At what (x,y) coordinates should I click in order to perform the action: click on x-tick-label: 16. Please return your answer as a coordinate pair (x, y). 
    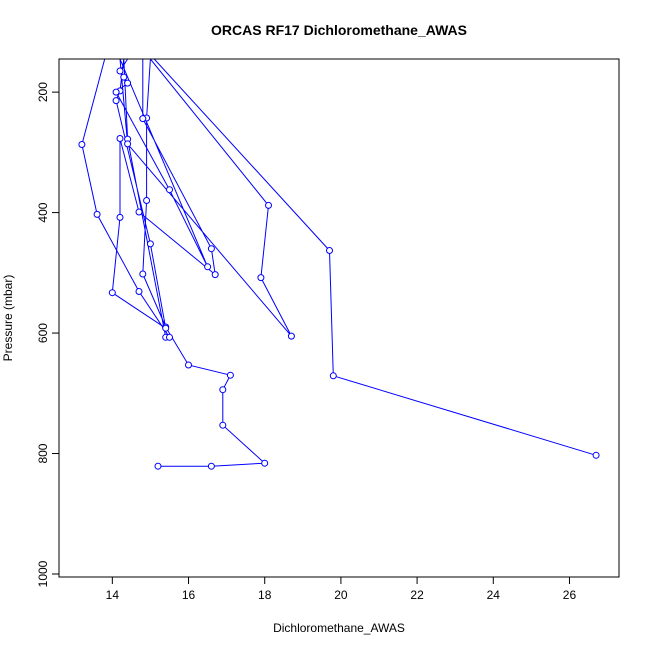
    Looking at the image, I should click on (189, 595).